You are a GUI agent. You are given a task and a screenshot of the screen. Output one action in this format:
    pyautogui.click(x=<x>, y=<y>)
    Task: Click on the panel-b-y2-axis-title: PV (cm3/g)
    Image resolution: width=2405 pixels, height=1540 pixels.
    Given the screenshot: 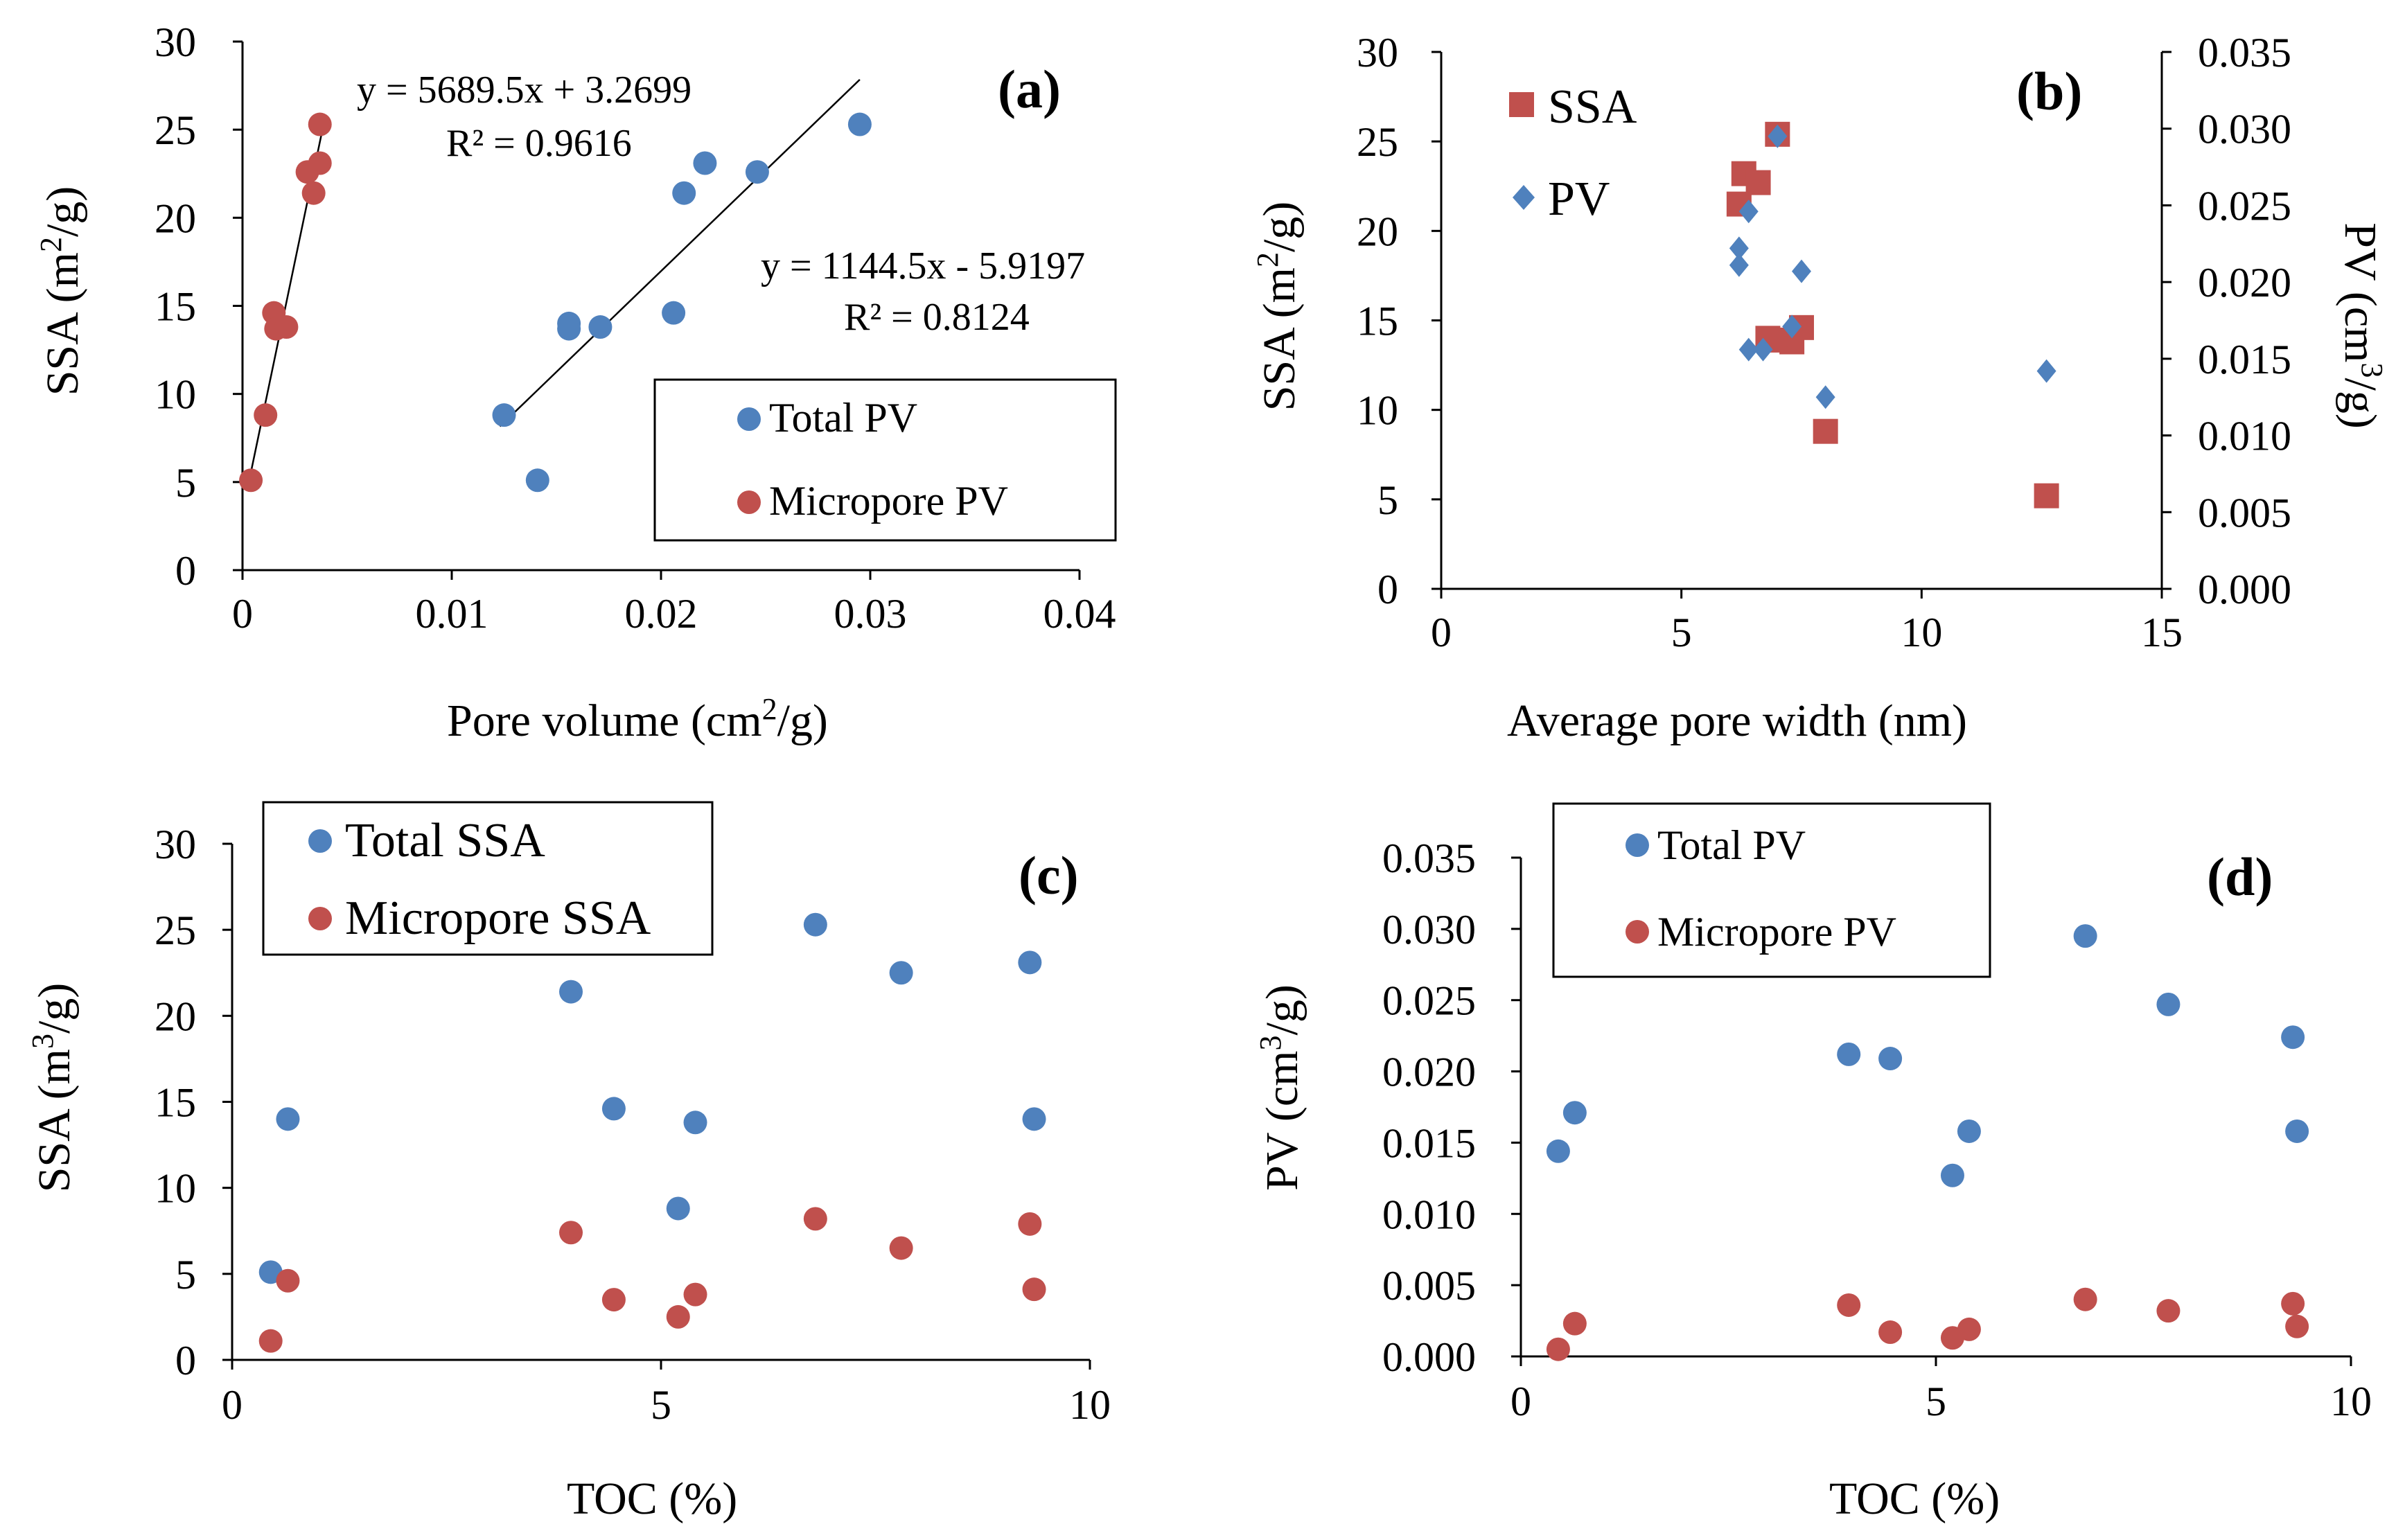 What is the action you would take?
    pyautogui.click(x=2362, y=325)
    